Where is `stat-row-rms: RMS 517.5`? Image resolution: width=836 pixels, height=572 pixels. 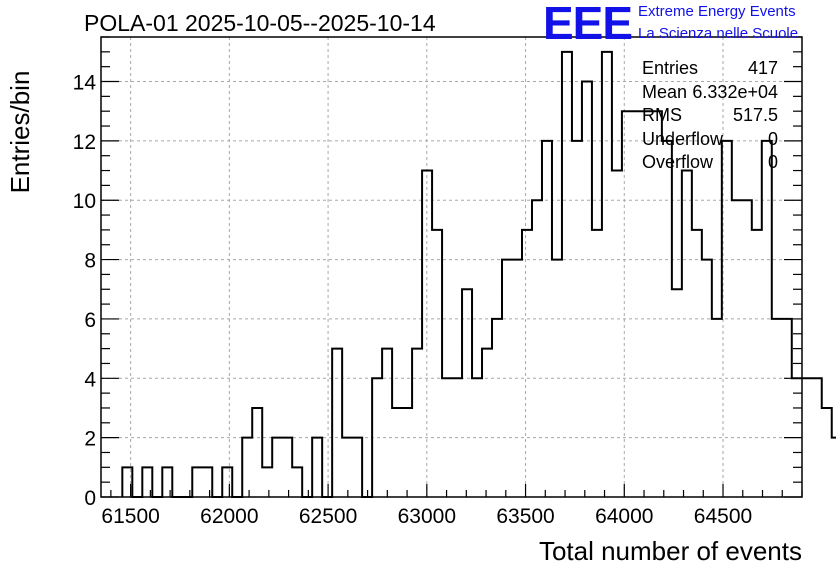
stat-row-rms: RMS 517.5 is located at coordinates (710, 117).